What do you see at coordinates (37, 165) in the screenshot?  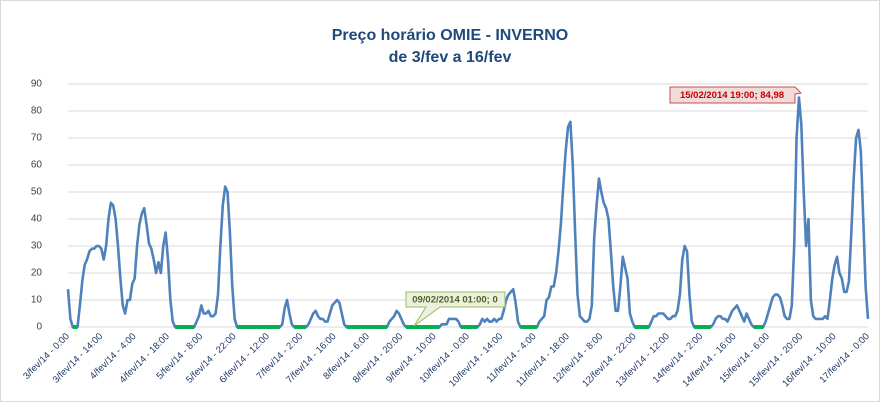 I see `y-tick-label: 60` at bounding box center [37, 165].